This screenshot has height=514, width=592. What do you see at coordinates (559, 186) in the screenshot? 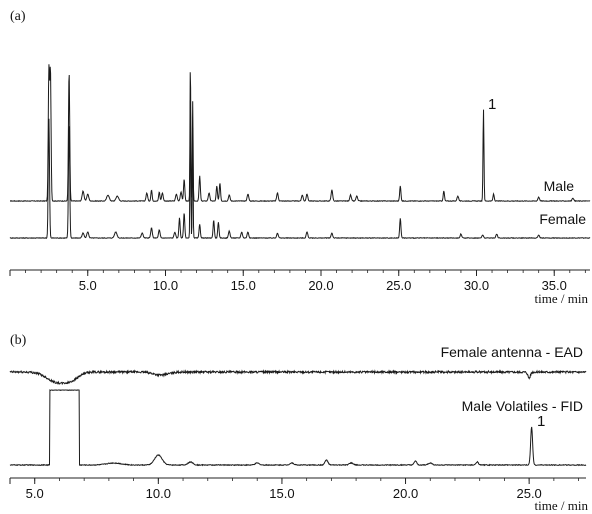
I see `series-label-male: Male` at bounding box center [559, 186].